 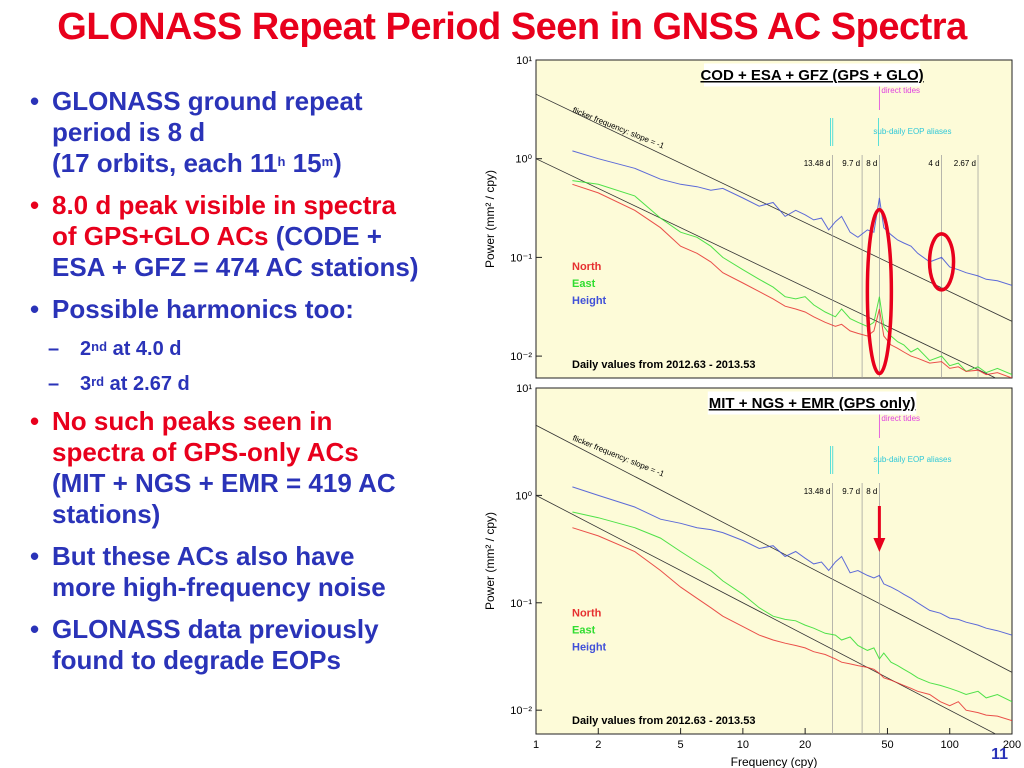 I want to click on sub-bullet-2nd: – 2nd at 4.0 d, so click(x=245, y=349).